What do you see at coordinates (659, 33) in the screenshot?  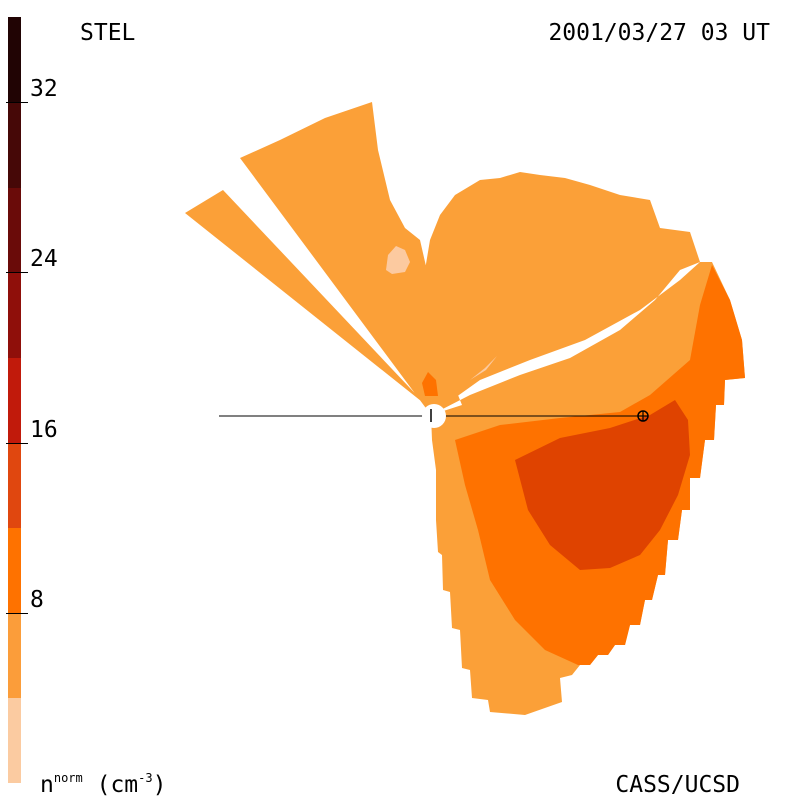 I see `timestamp-label: 2001/03/27 03 UT` at bounding box center [659, 33].